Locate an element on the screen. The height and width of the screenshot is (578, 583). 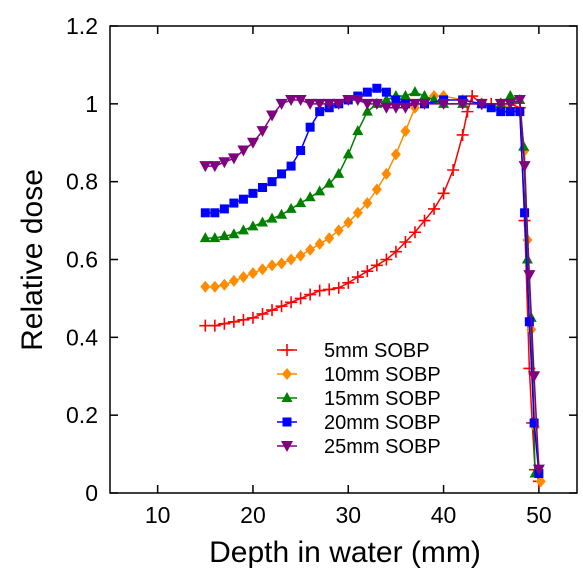
x-axis-title: Depth in water (mm) is located at coordinates (345, 552).